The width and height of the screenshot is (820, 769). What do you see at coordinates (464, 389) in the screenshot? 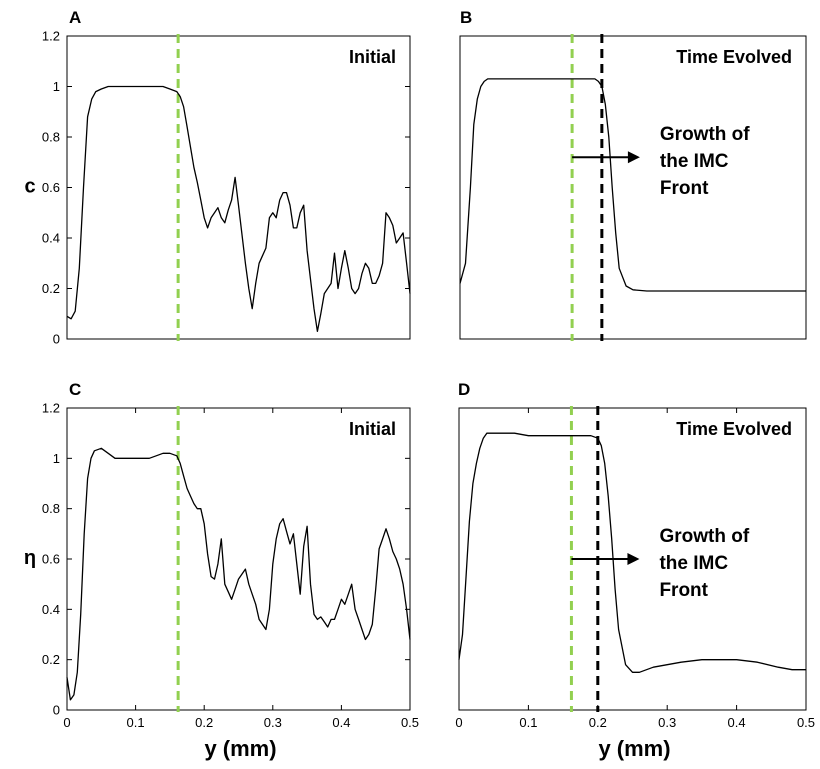
I see `panel-letter: D` at bounding box center [464, 389].